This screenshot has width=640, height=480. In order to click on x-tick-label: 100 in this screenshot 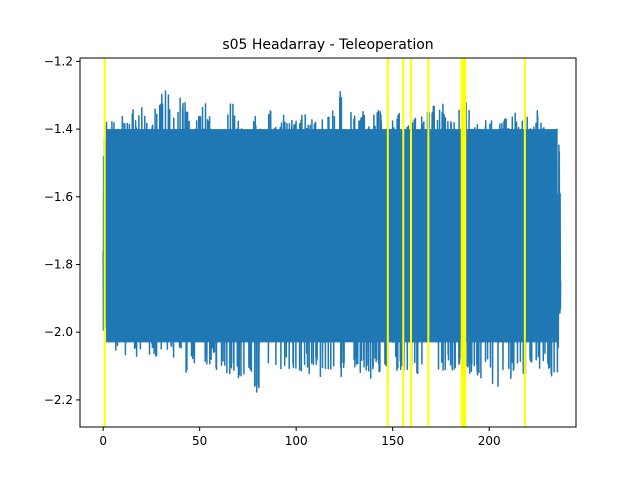, I will do `click(296, 441)`.